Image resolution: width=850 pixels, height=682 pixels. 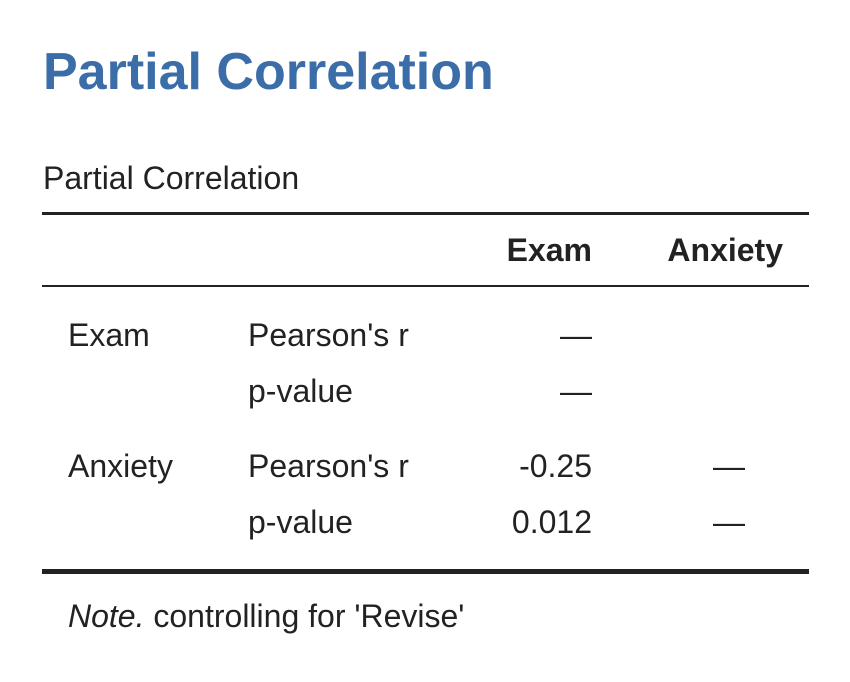 What do you see at coordinates (120, 466) in the screenshot?
I see `variable-name: Anxiety` at bounding box center [120, 466].